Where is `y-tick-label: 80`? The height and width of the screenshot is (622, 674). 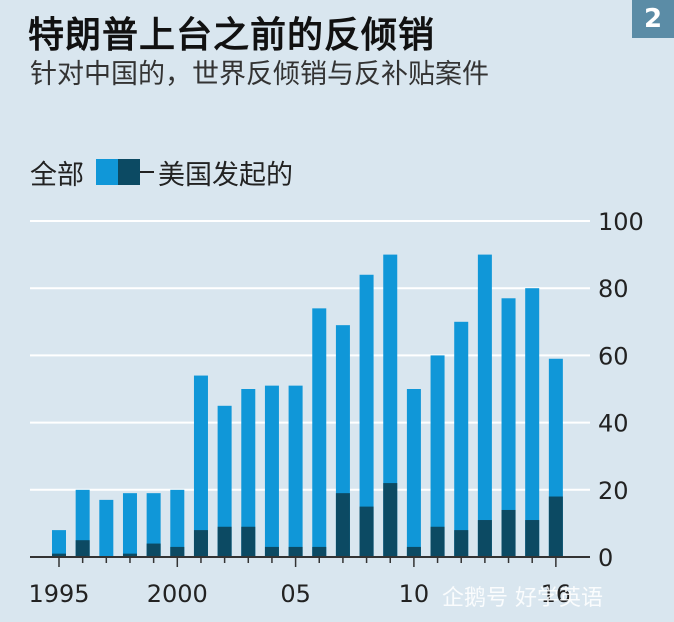 y-tick-label: 80 is located at coordinates (613, 289).